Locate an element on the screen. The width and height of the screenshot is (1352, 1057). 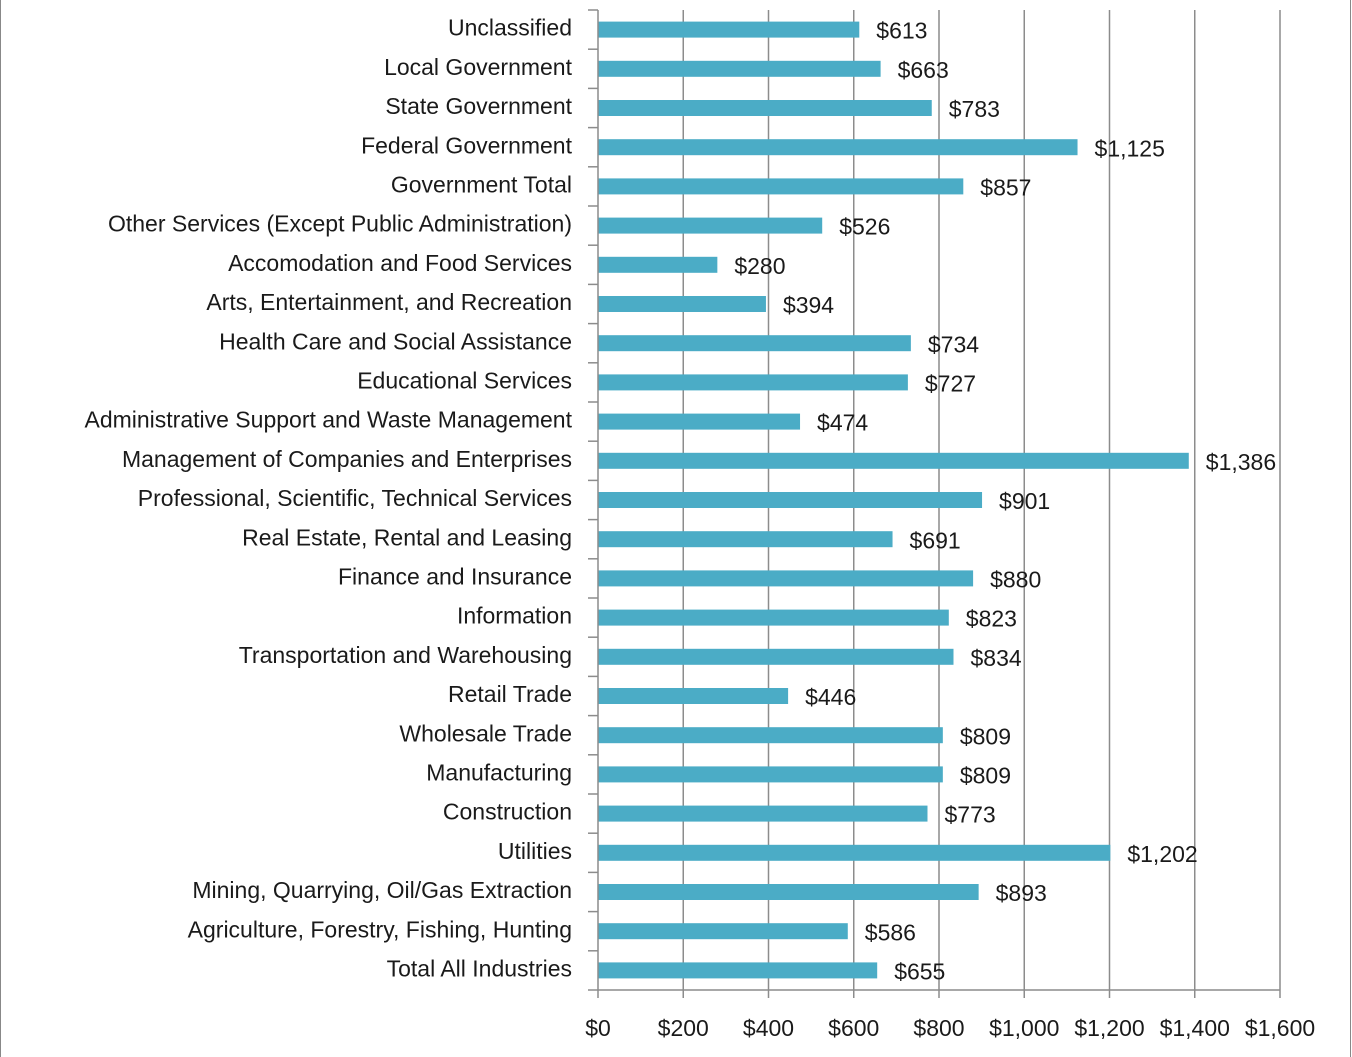
x-tick-label: $0 is located at coordinates (598, 1028).